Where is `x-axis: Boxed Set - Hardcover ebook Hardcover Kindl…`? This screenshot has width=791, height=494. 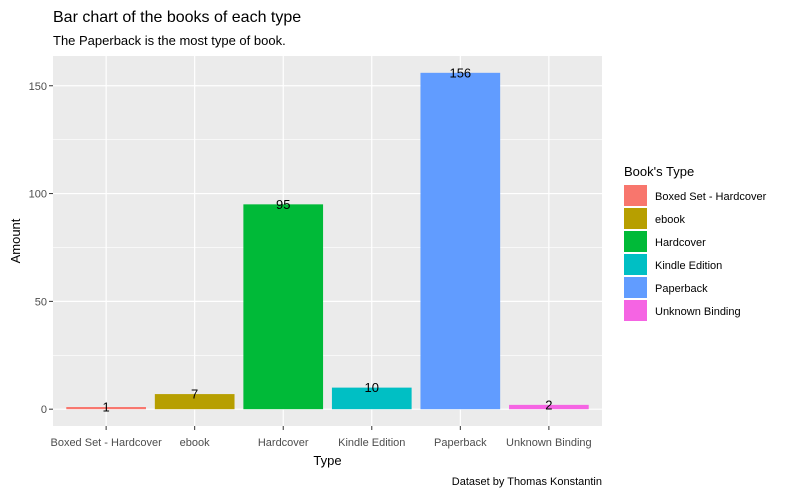
x-axis: Boxed Set - Hardcover ebook Hardcover Kindl… is located at coordinates (321, 437).